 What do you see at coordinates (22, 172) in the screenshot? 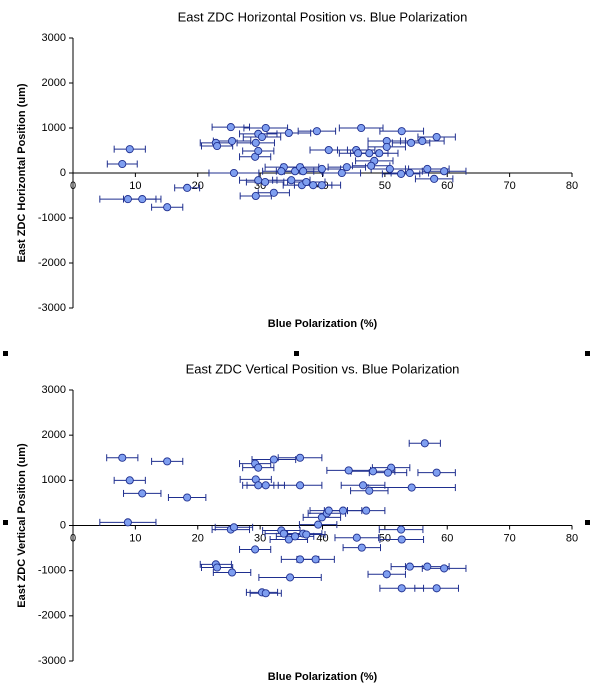
I see `y-axis-label: East ZDC Horizontal Position (um)` at bounding box center [22, 172].